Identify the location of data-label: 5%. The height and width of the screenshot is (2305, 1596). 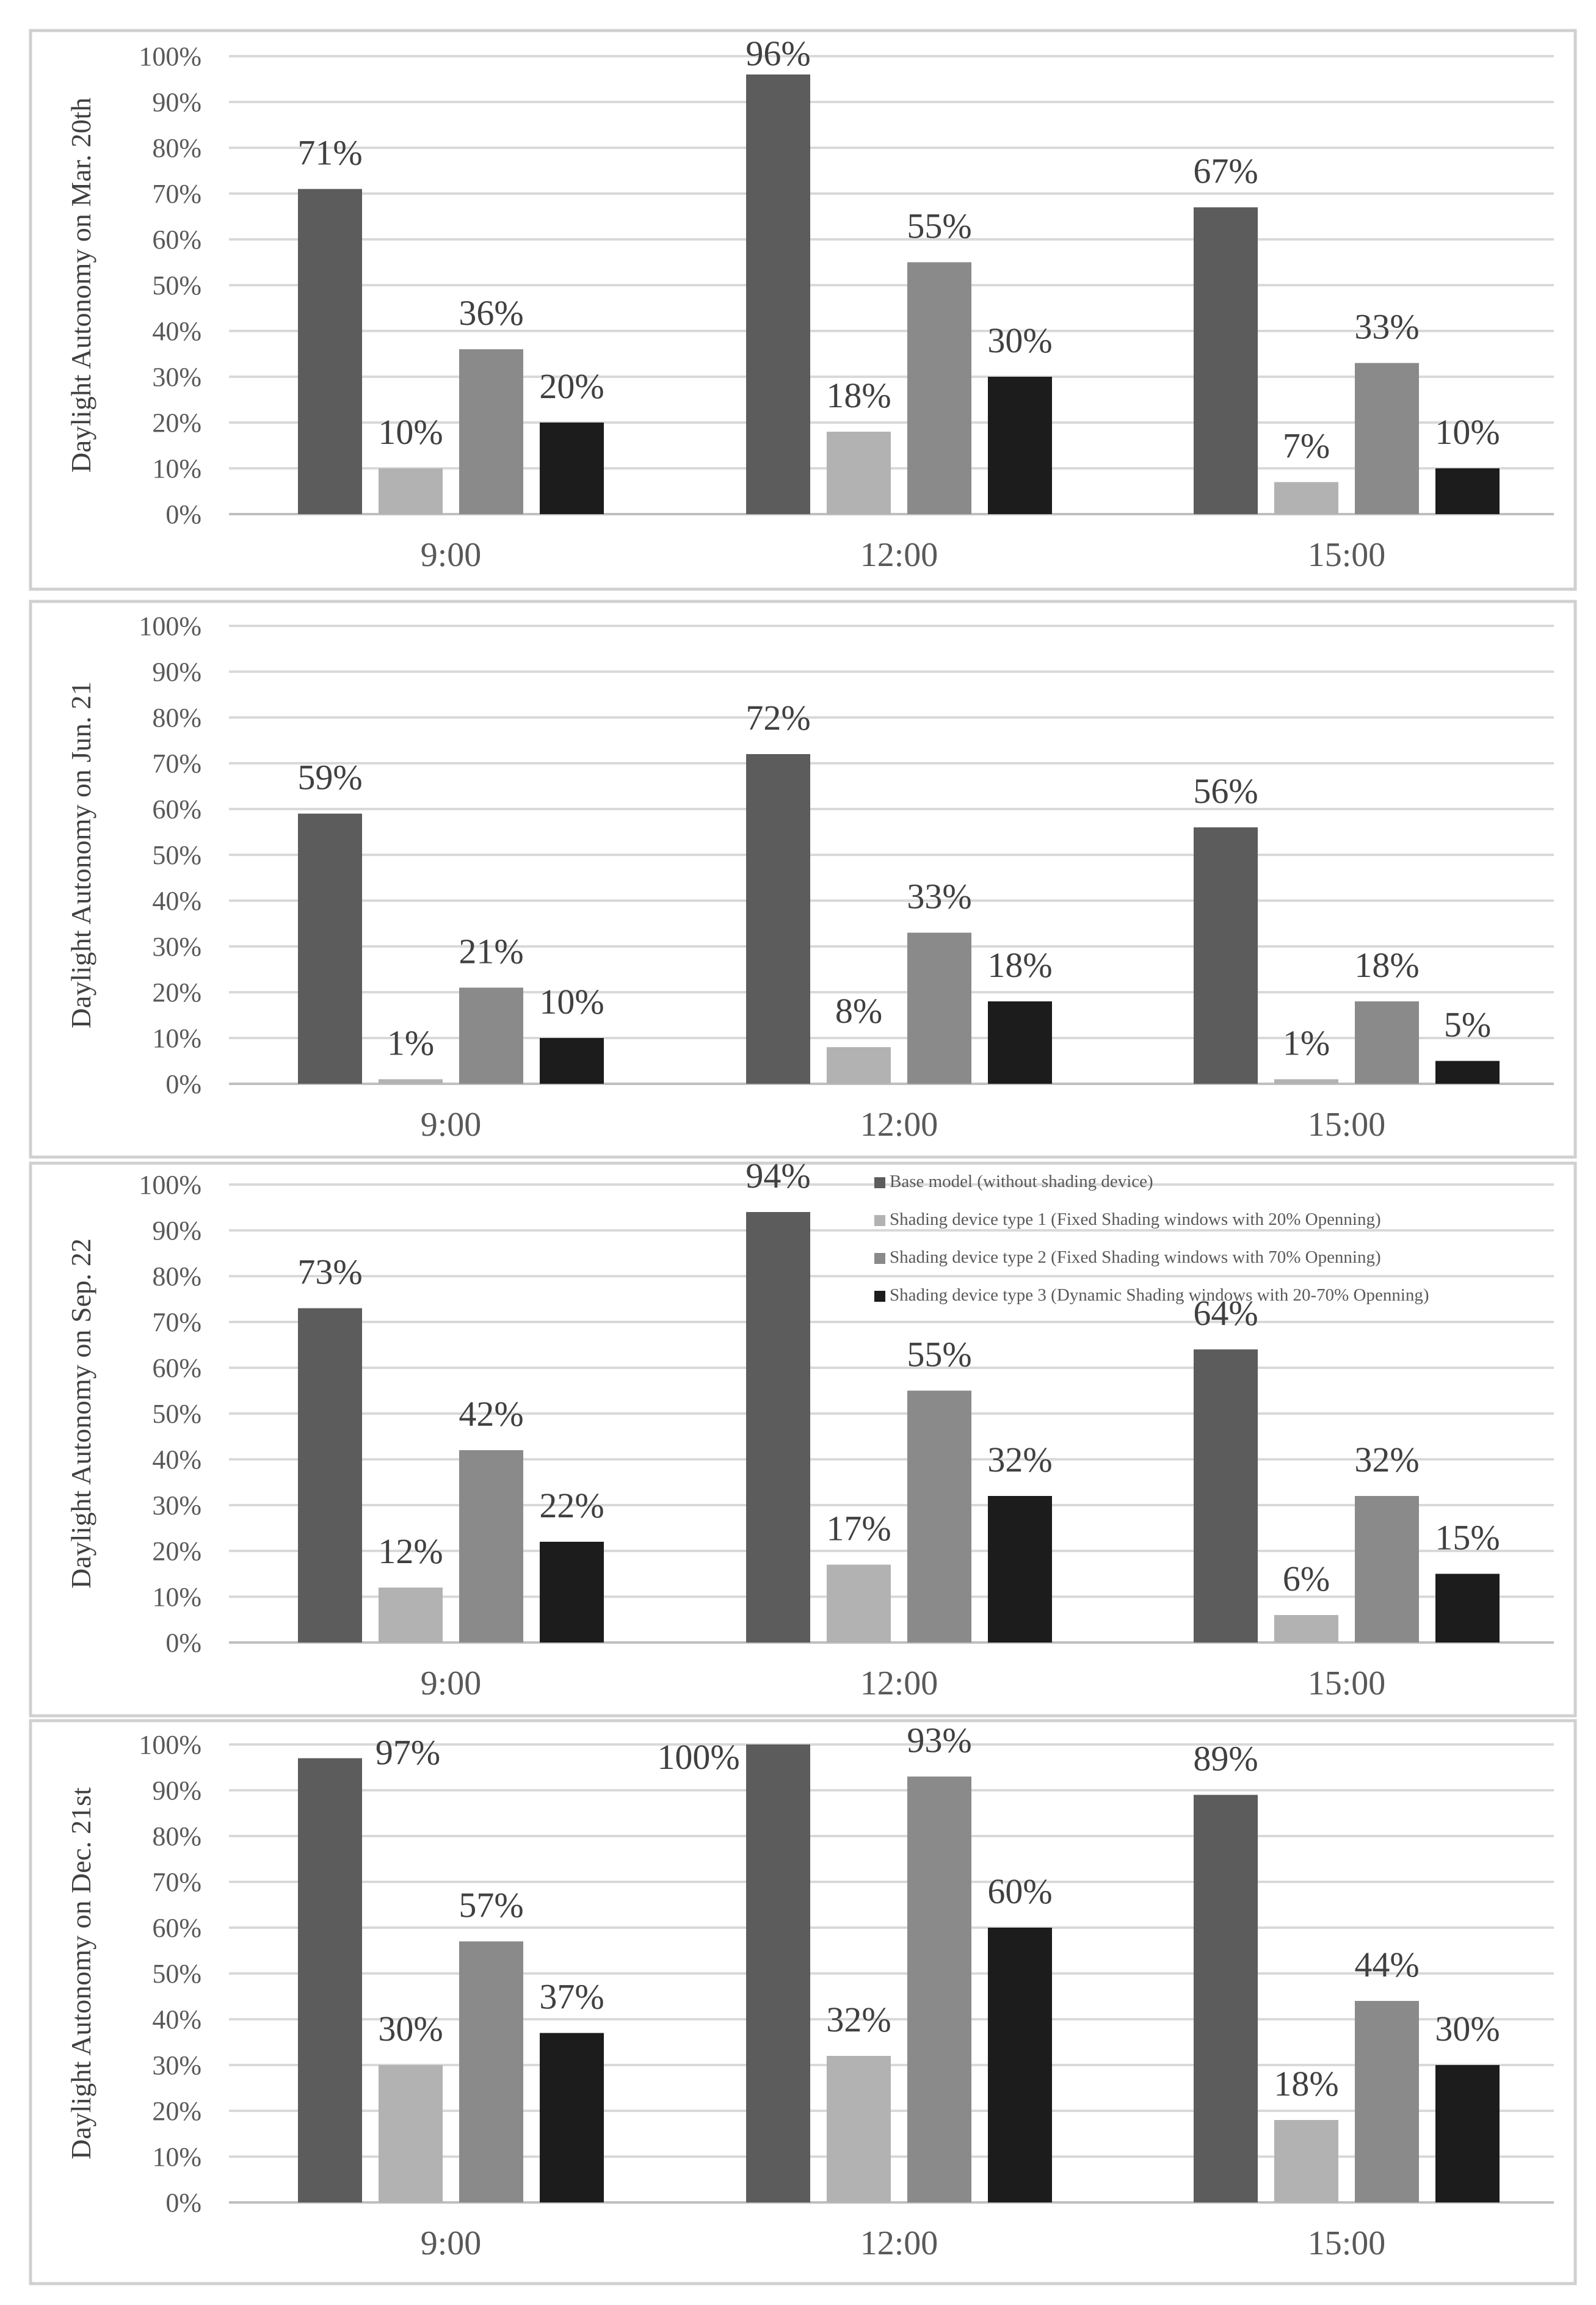
(1467, 1025).